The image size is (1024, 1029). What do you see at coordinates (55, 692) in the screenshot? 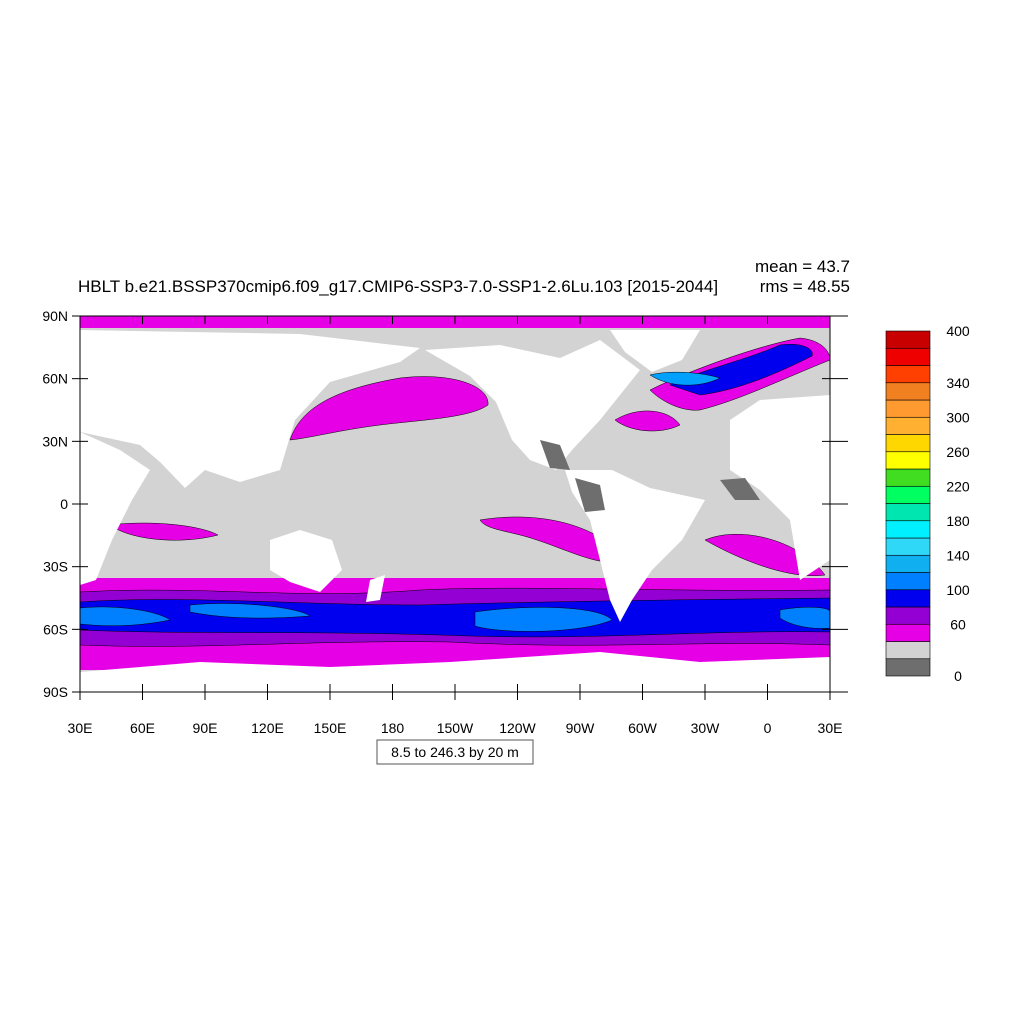
I see `y-tick-label: 90S` at bounding box center [55, 692].